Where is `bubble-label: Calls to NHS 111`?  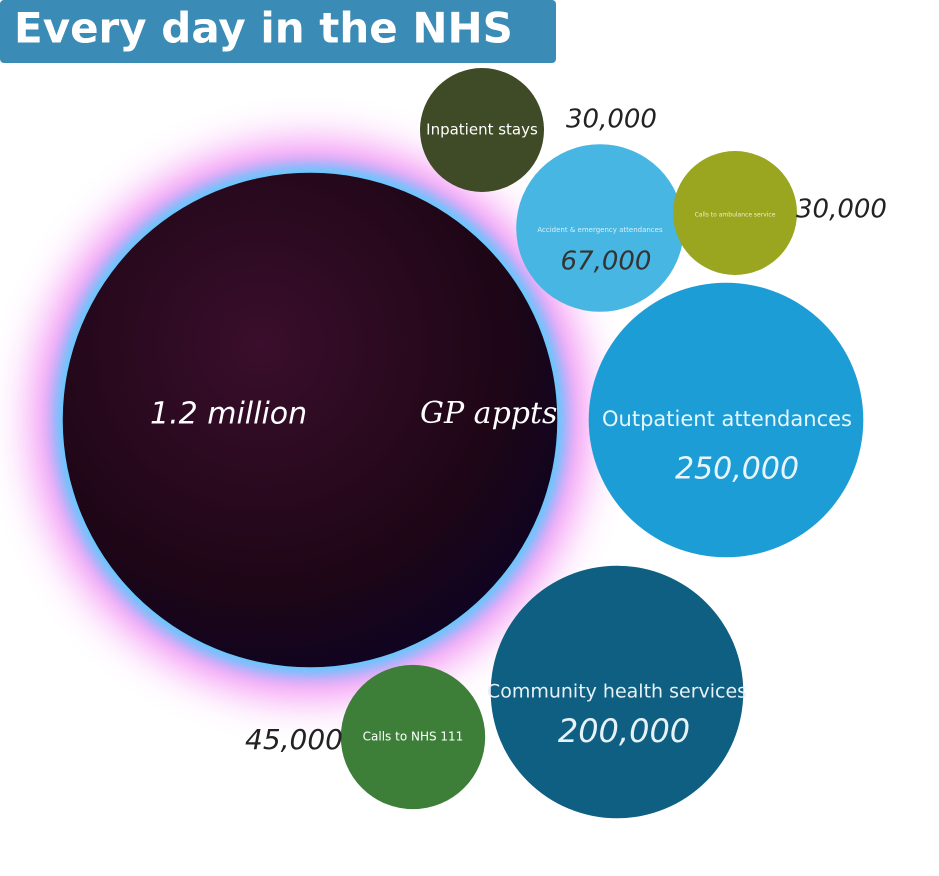 bubble-label: Calls to NHS 111 is located at coordinates (413, 737).